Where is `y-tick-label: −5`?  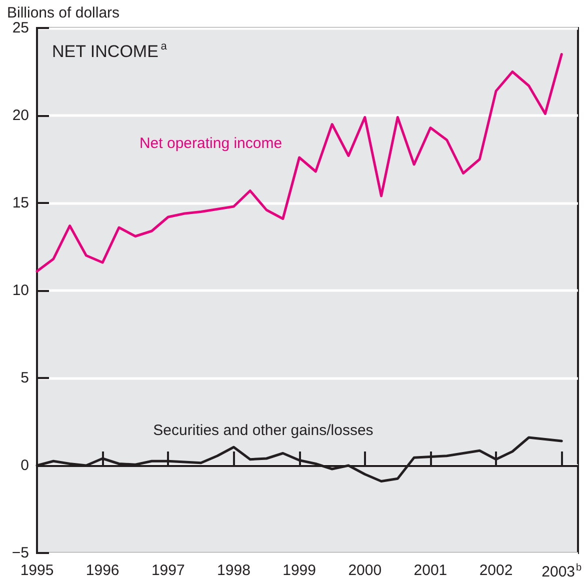
y-tick-label: −5 is located at coordinates (20, 553).